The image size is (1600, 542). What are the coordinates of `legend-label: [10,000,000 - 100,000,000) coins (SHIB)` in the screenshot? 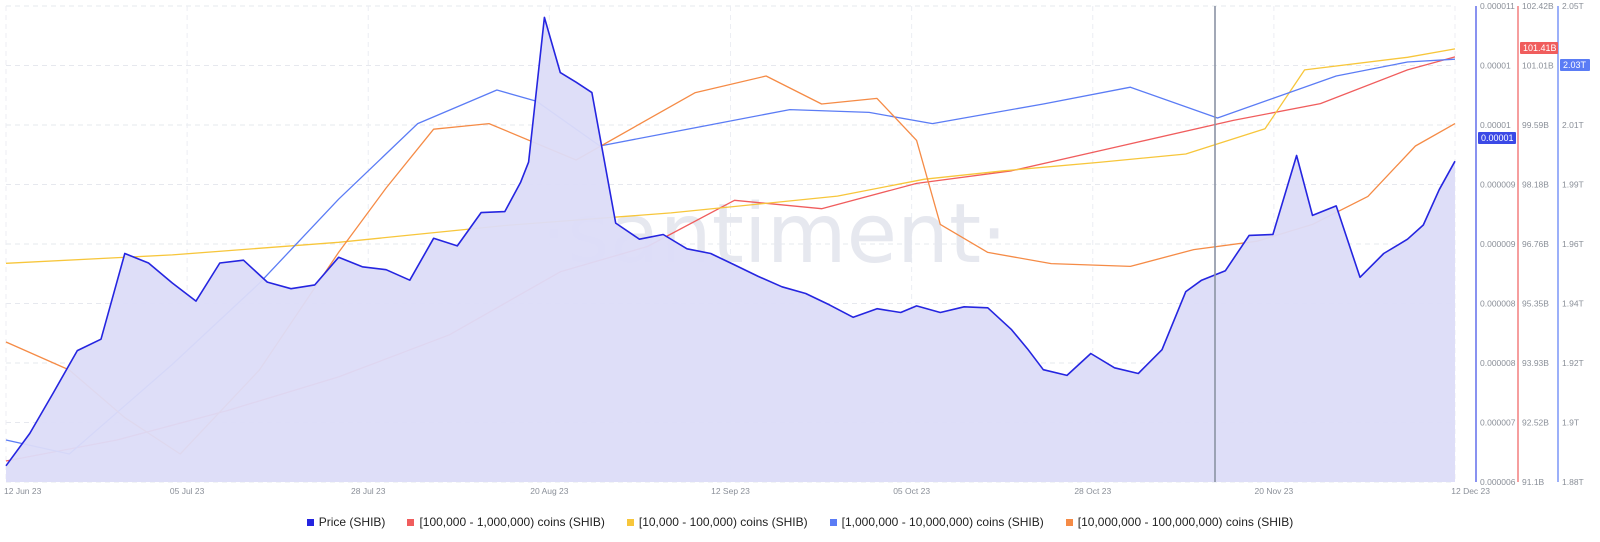 It's located at (1185, 522).